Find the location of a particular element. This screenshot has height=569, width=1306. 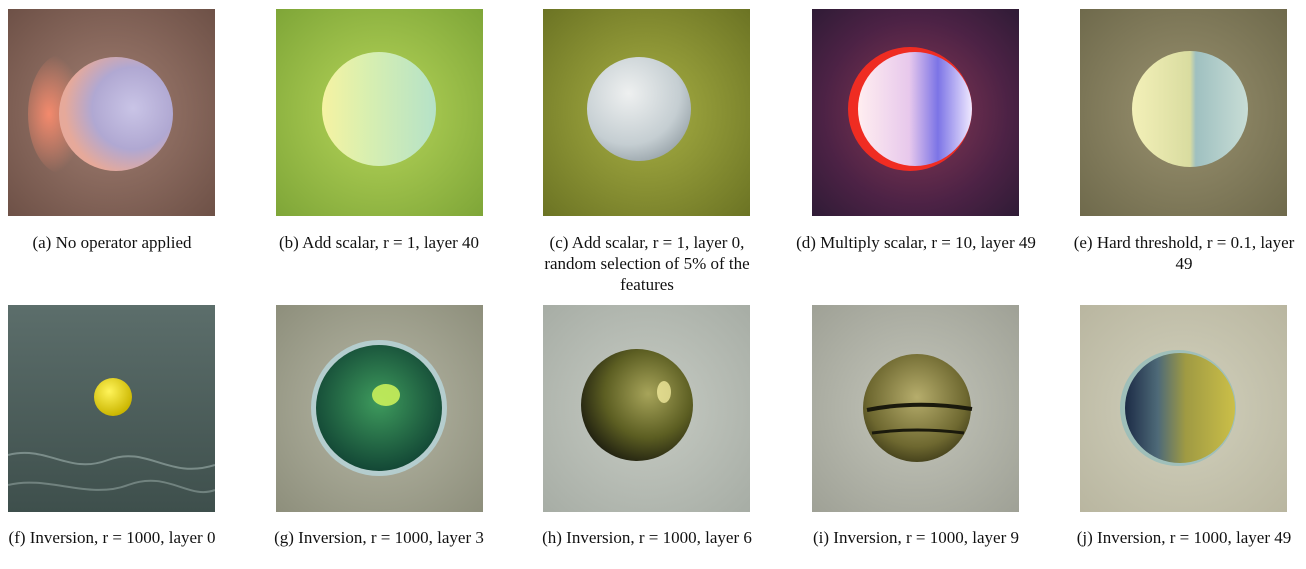

panel-i-caption: (i) Inversion, r = 1000, layer 9 is located at coordinates (916, 537).